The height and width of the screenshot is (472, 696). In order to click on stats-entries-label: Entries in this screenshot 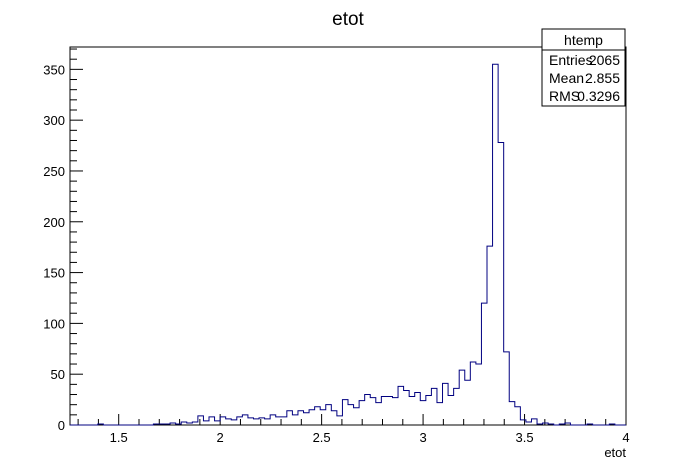, I will do `click(571, 60)`.